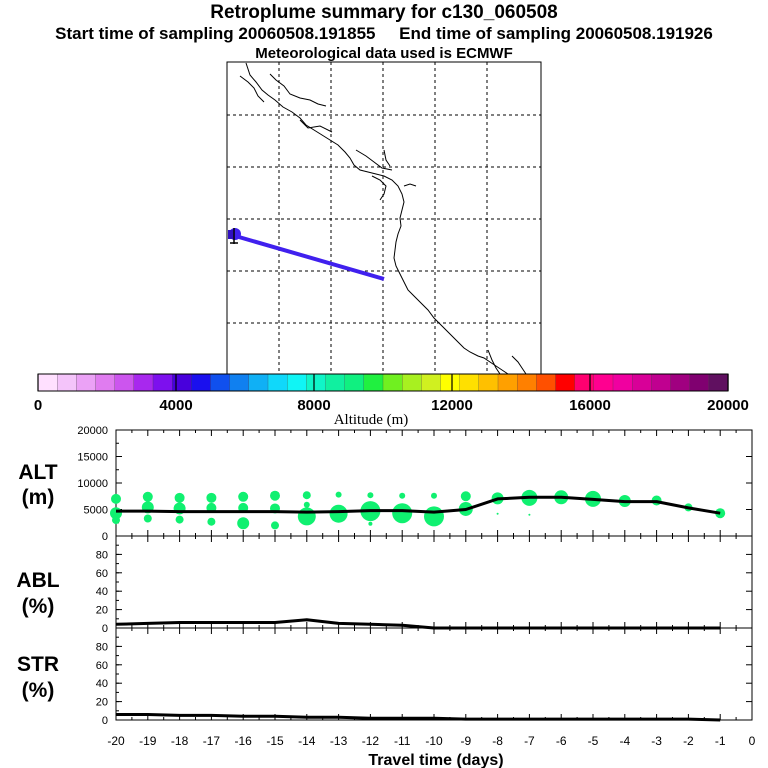 The width and height of the screenshot is (768, 768). I want to click on coastline-south, so click(507, 362).